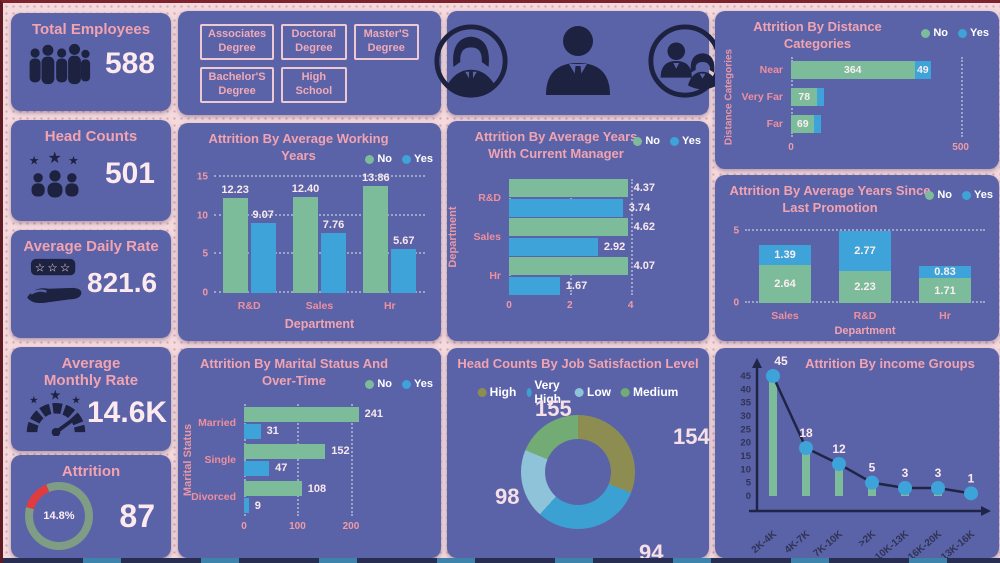 Image resolution: width=1000 pixels, height=563 pixels. I want to click on bar-no-Married, so click(301, 414).